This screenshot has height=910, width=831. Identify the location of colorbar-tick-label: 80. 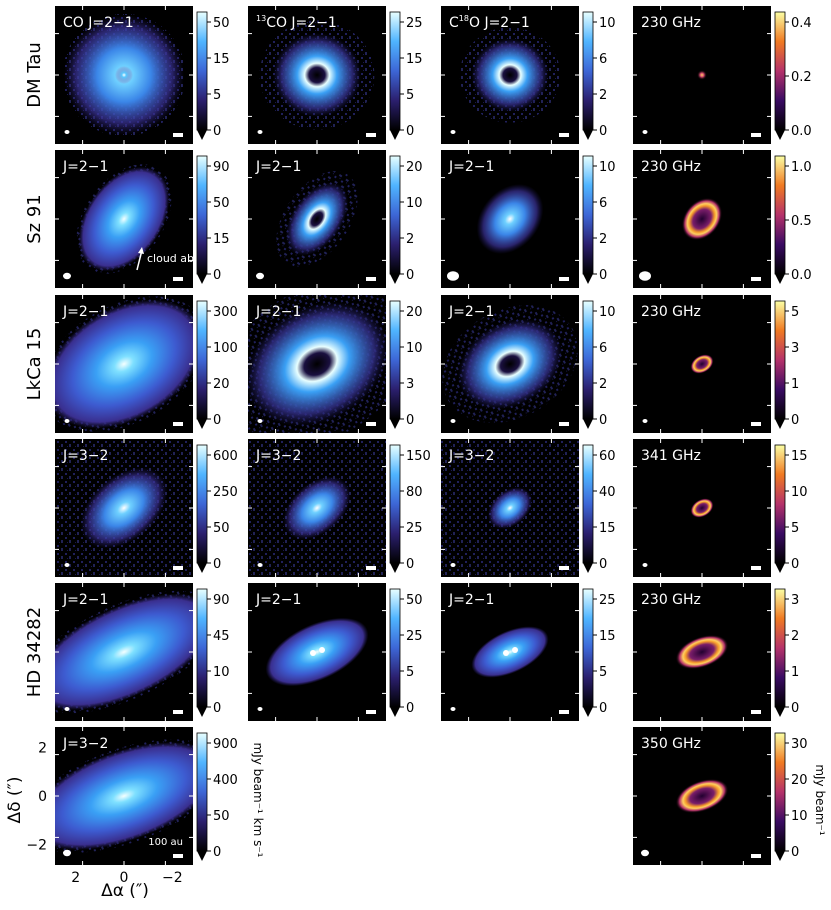
(414, 492).